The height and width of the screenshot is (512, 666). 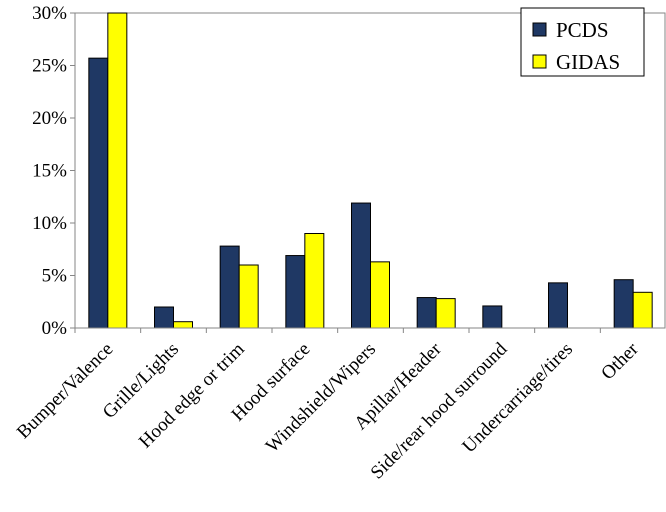 What do you see at coordinates (517, 398) in the screenshot?
I see `x-category-label: Undercarriage/tires` at bounding box center [517, 398].